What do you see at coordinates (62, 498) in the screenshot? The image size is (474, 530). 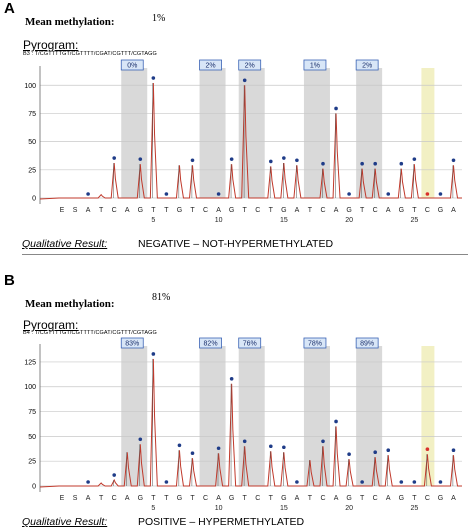 I see `dispensation-letter: E` at bounding box center [62, 498].